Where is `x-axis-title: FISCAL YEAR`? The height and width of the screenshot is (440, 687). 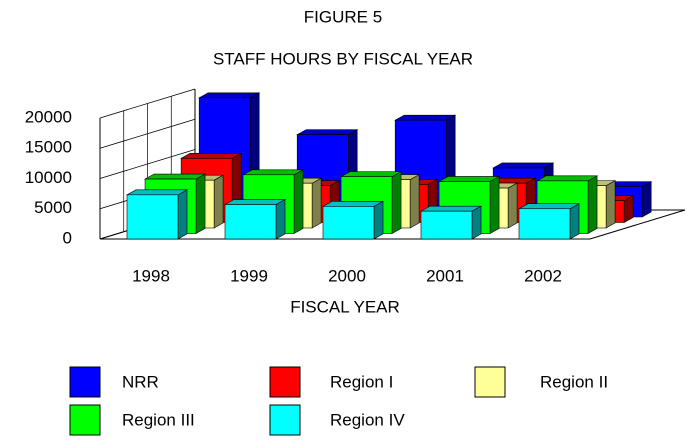 x-axis-title: FISCAL YEAR is located at coordinates (345, 306).